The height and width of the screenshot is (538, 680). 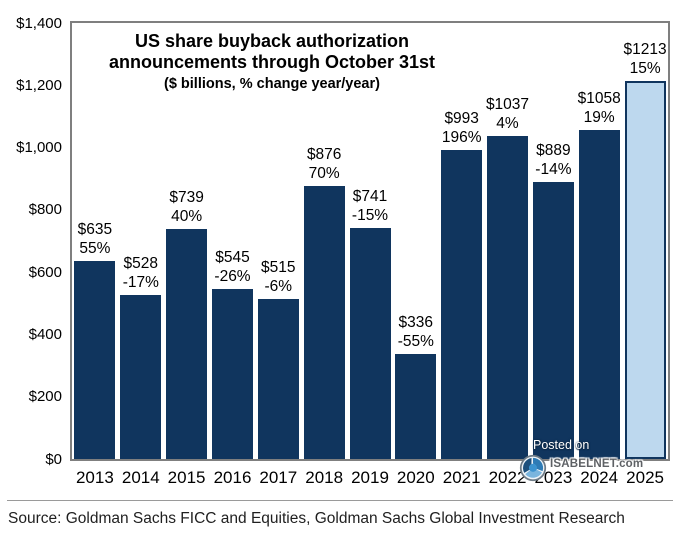 I want to click on x-axis-label-2017: 2017, so click(x=278, y=477).